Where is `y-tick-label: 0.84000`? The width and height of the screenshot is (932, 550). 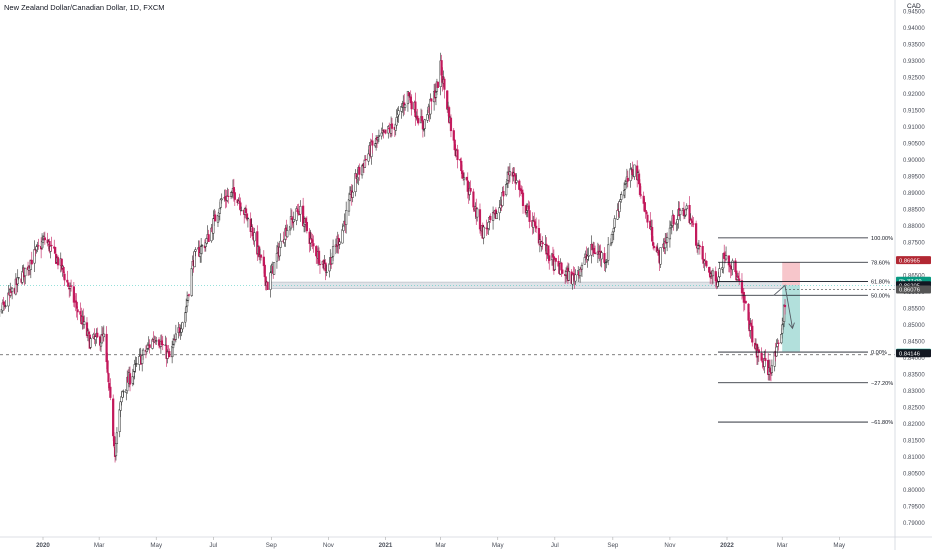
y-tick-label: 0.84000 is located at coordinates (914, 359).